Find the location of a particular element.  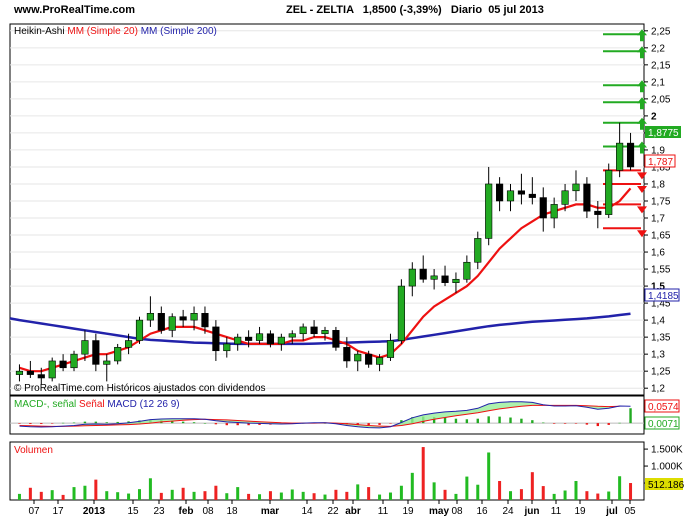

badge-ma20: 1,787 is located at coordinates (660, 161).